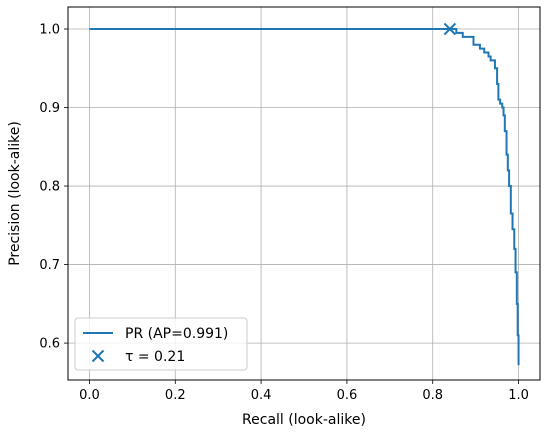 The height and width of the screenshot is (432, 550). What do you see at coordinates (304, 391) in the screenshot?
I see `x-axis-ticks: 0.0 0.2 0.4 0.6 0.8 1.0` at bounding box center [304, 391].